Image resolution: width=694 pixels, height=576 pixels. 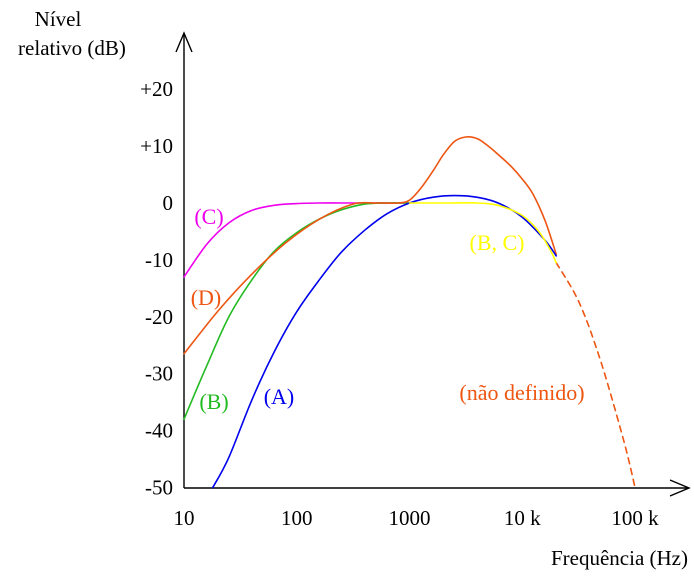 What do you see at coordinates (213, 401) in the screenshot?
I see `curve-label-b: (B)` at bounding box center [213, 401].